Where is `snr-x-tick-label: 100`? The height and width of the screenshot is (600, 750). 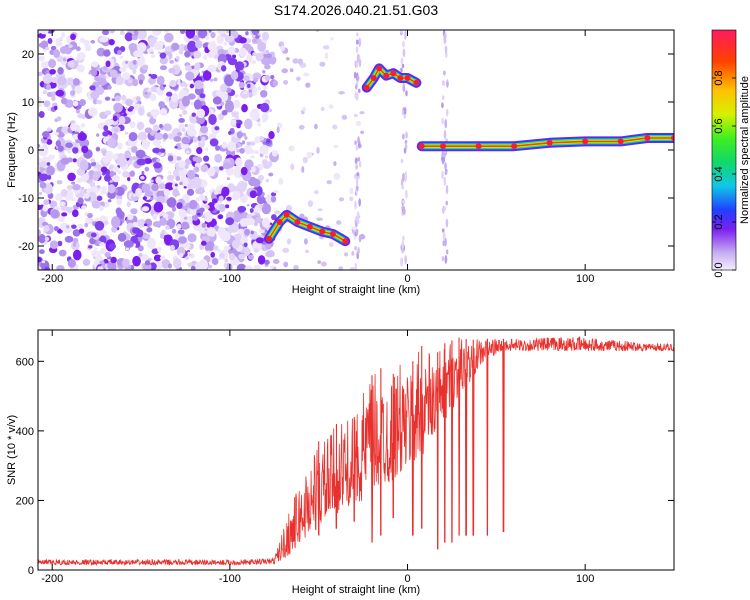
snr-x-tick-label: 100 is located at coordinates (585, 579).